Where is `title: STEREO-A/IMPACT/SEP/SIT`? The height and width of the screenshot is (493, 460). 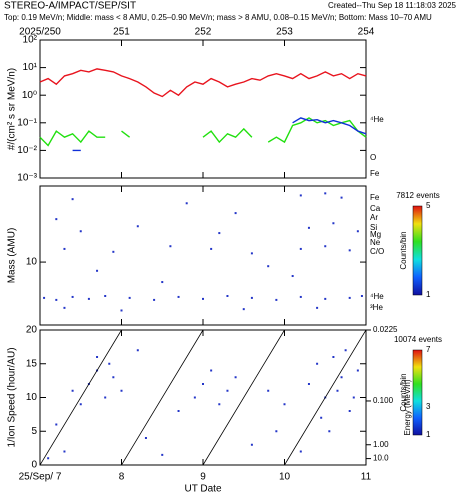
title: STEREO-A/IMPACT/SEP/SIT is located at coordinates (70, 6).